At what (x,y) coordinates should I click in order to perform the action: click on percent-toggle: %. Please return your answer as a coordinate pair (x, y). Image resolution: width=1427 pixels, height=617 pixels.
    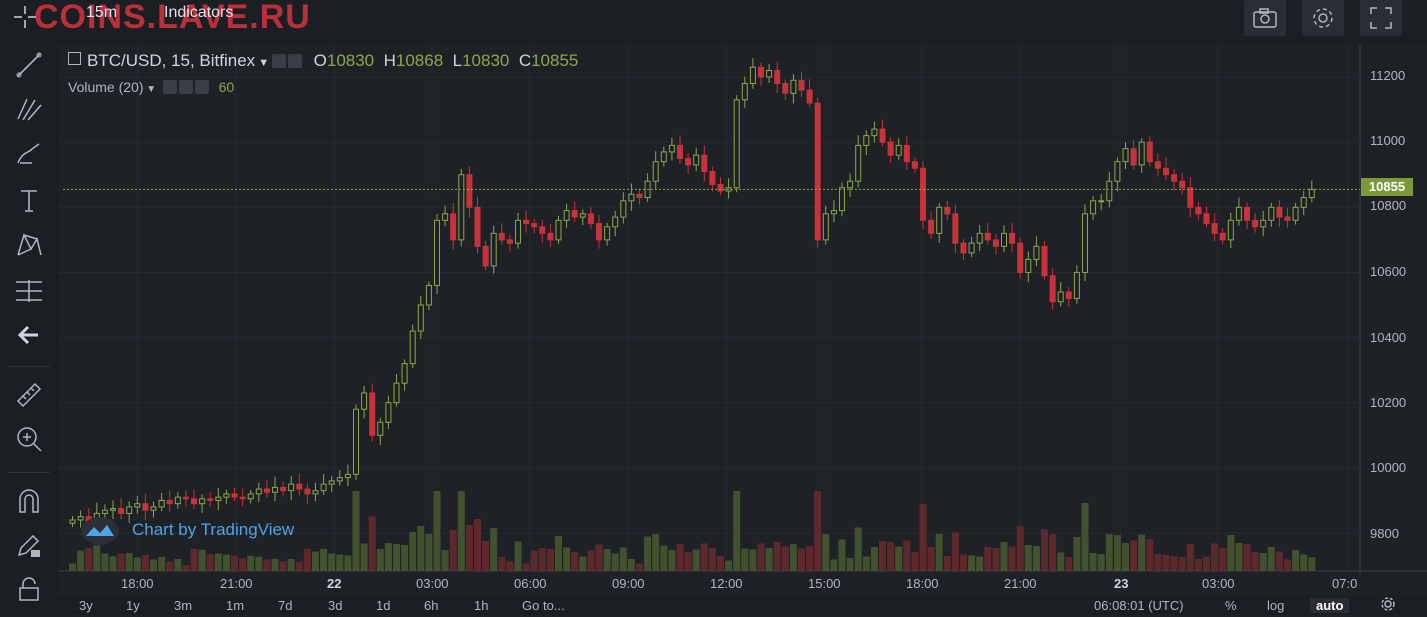
    Looking at the image, I should click on (1231, 605).